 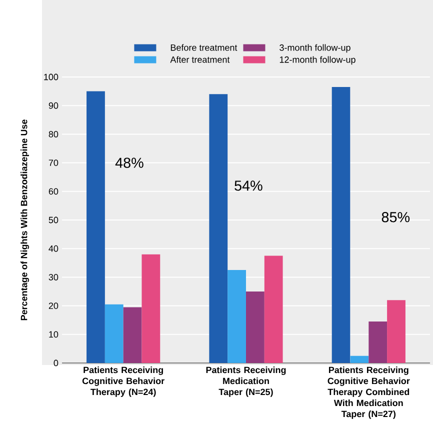 What do you see at coordinates (318, 60) in the screenshot?
I see `legend-label: 12-month follow-up` at bounding box center [318, 60].